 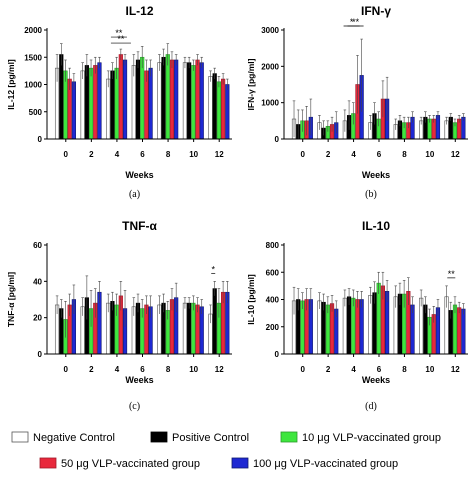 I want to click on legend-label: 50 μg VLP-vaccinated group, so click(x=130, y=464).